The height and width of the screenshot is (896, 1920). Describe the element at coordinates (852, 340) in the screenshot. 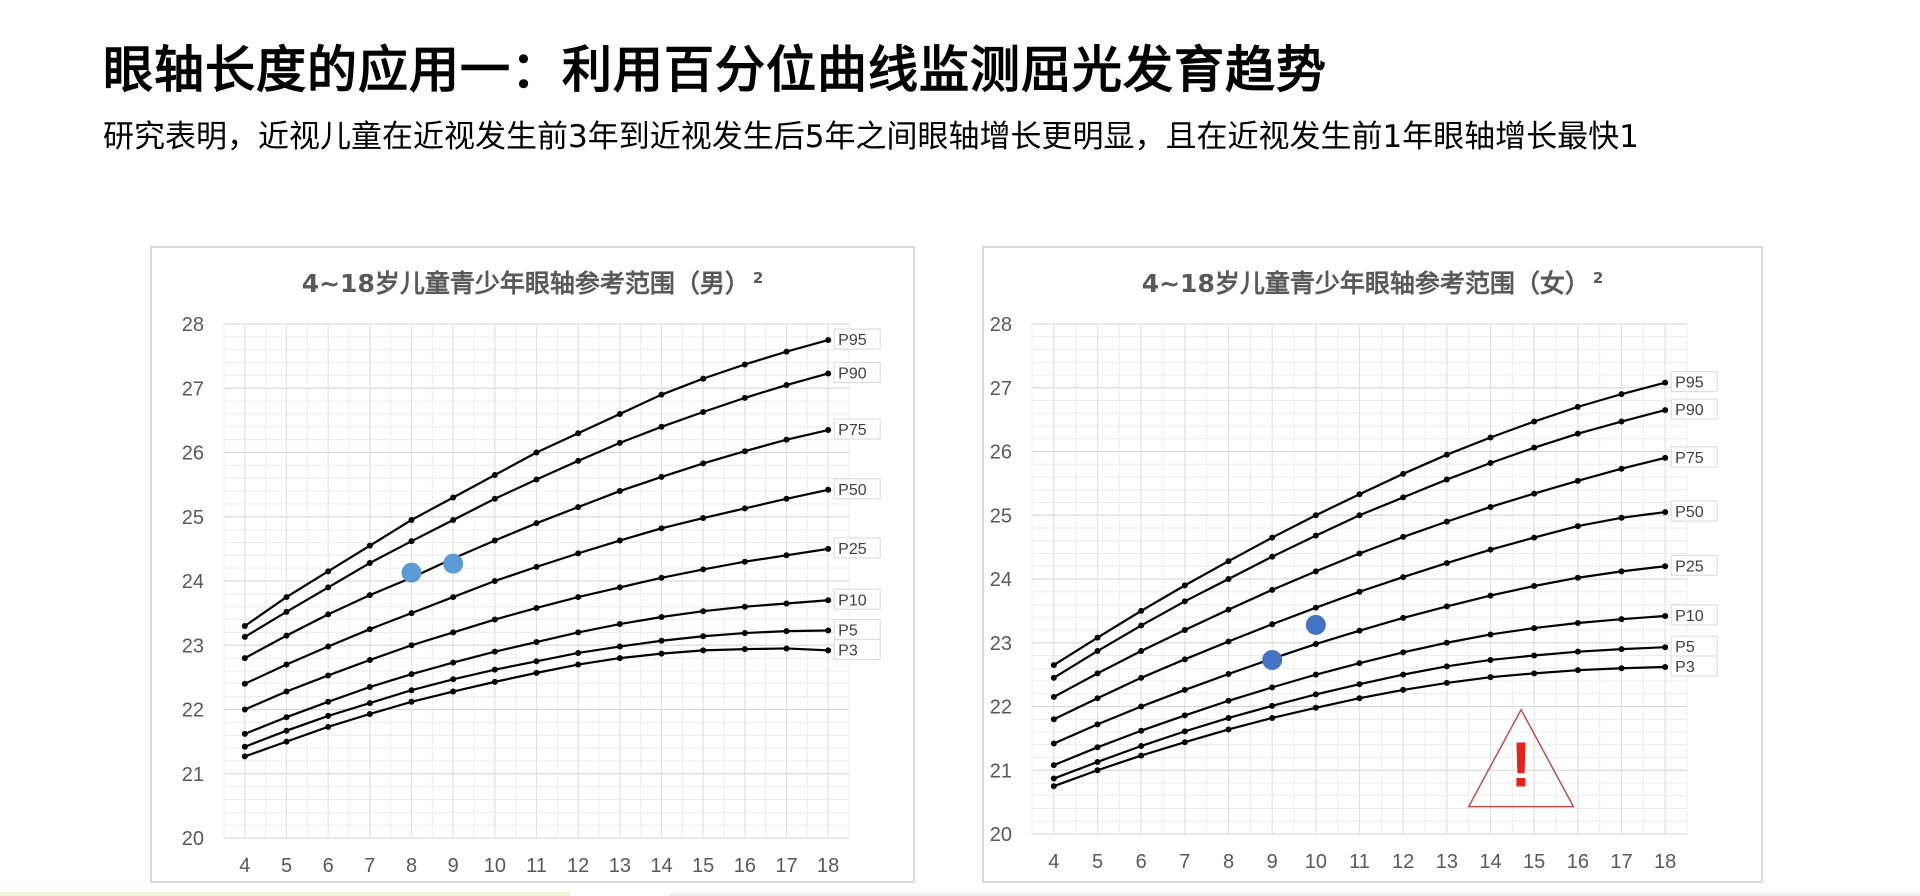

I see `series-label: P95` at that location.